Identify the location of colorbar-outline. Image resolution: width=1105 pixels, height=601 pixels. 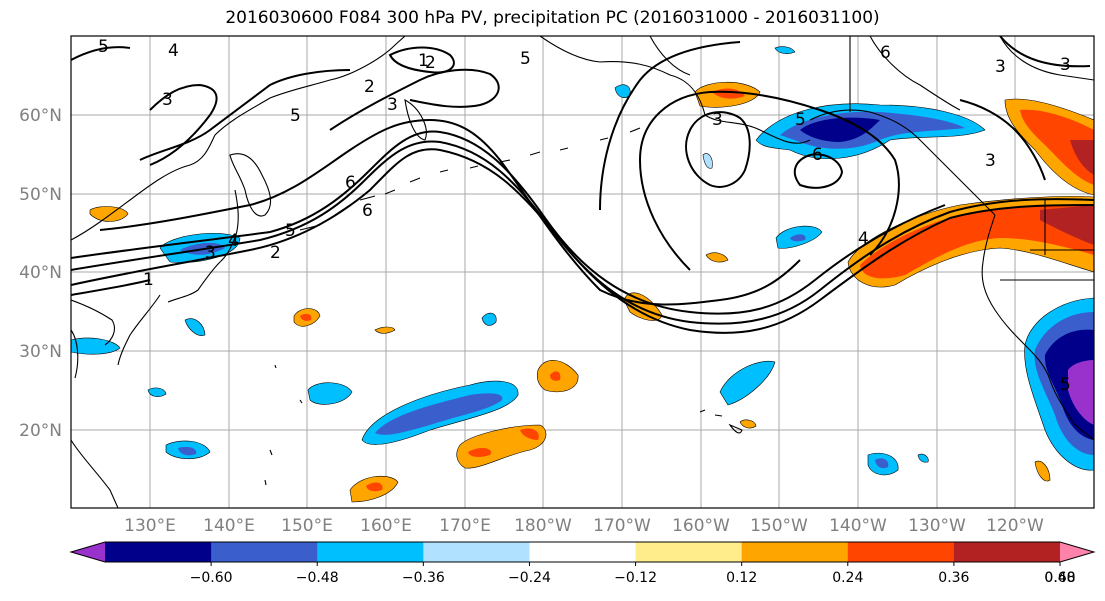
(582, 552).